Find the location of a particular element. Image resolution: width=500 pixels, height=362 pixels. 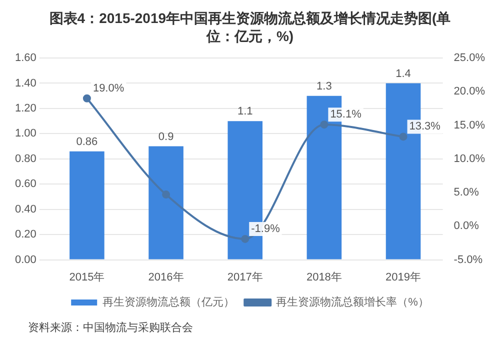

y-tick-label: 0.00 is located at coordinates (25, 260).